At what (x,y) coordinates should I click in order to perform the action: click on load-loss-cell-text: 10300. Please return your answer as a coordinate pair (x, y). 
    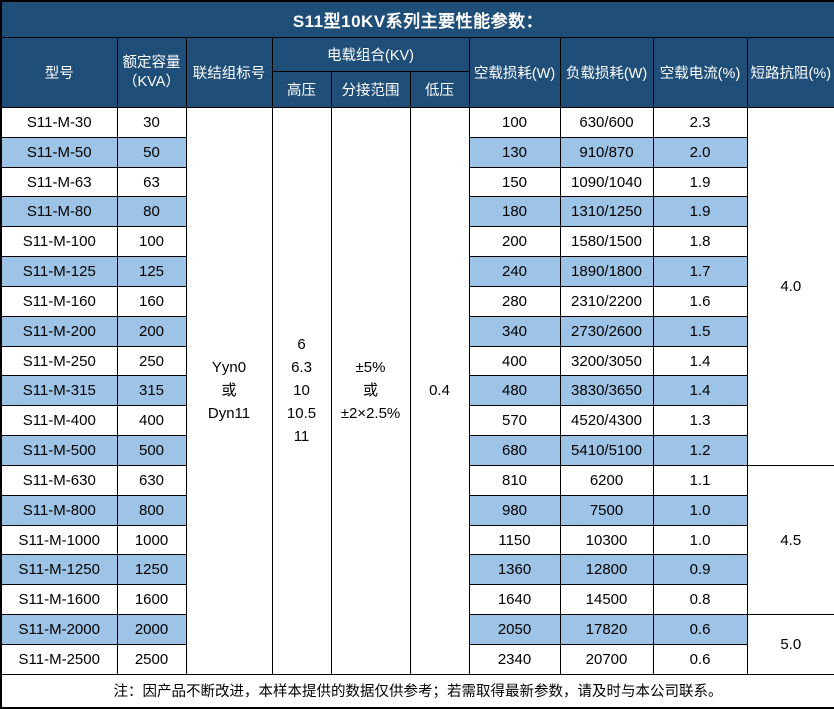
    Looking at the image, I should click on (606, 540).